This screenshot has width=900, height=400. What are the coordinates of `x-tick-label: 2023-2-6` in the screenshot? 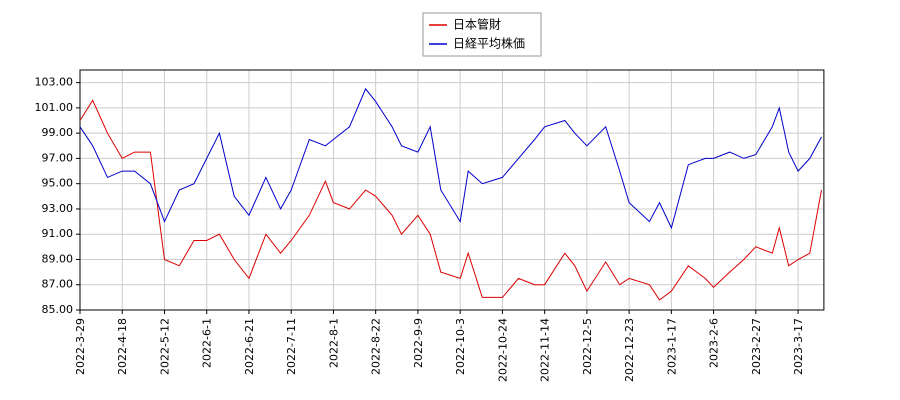 It's located at (714, 343).